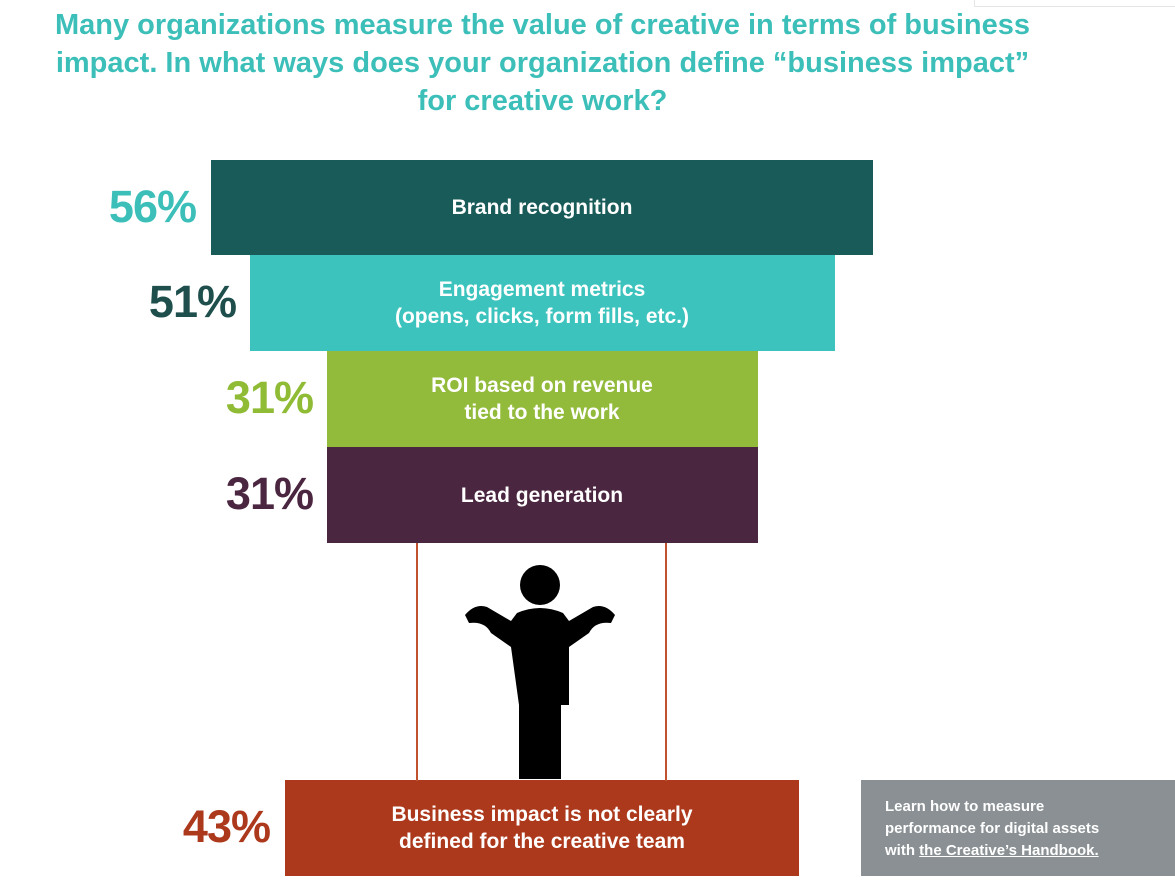 This screenshot has width=1175, height=890. I want to click on value-label-2: 51%, so click(192, 301).